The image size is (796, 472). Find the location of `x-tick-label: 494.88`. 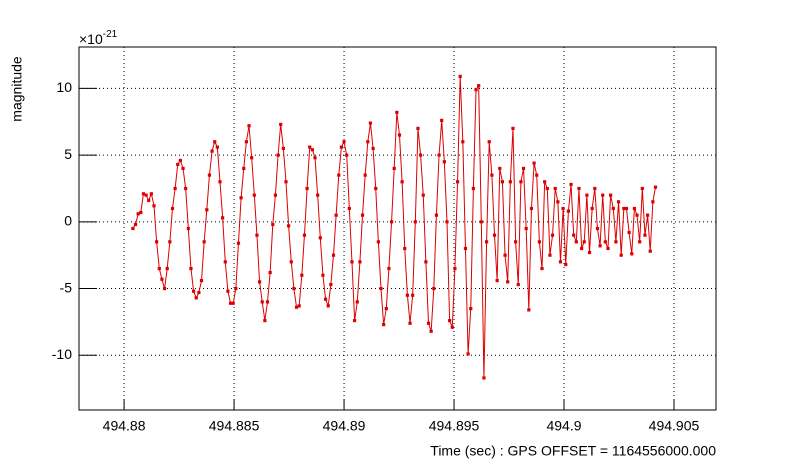

x-tick-label: 494.88 is located at coordinates (124, 426).